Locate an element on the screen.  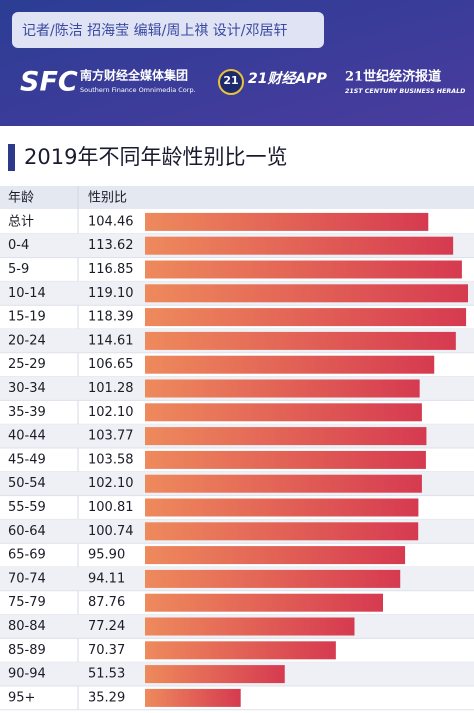
value-label: 70.37 is located at coordinates (106, 650).